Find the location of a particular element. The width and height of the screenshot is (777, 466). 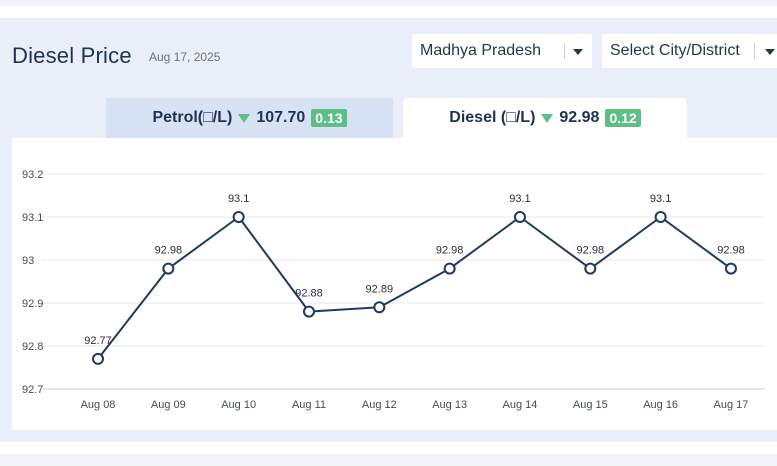

x-tick-label: Aug 13 is located at coordinates (449, 405).